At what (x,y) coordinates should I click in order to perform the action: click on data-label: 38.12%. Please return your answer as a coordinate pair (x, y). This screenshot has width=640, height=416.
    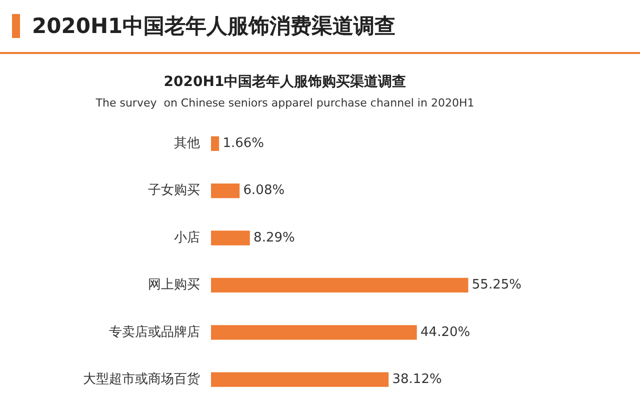
    Looking at the image, I should click on (417, 379).